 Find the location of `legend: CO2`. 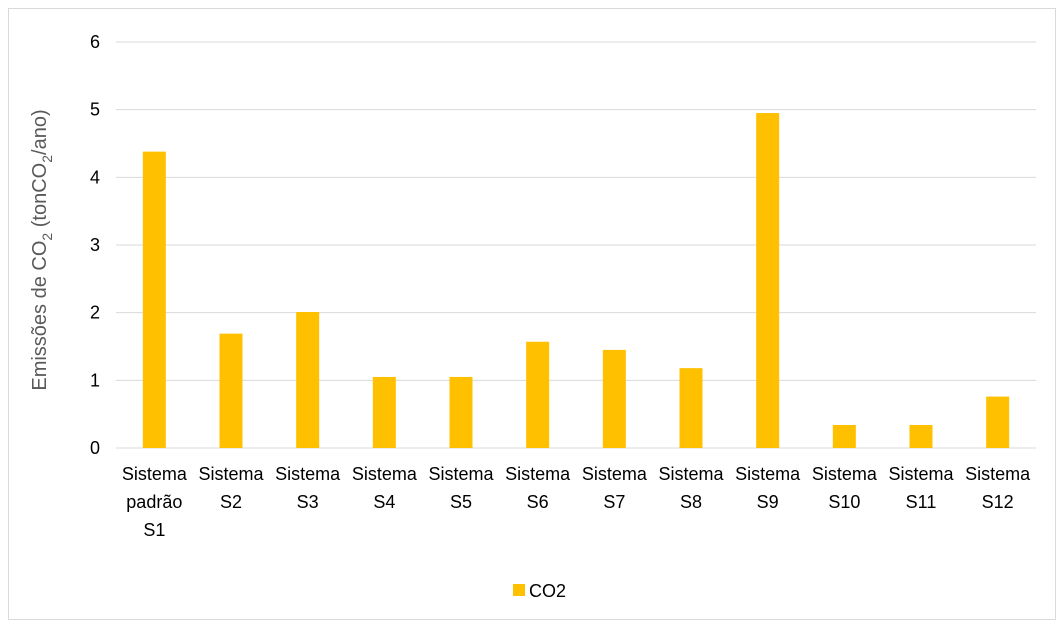

legend: CO2 is located at coordinates (539, 591).